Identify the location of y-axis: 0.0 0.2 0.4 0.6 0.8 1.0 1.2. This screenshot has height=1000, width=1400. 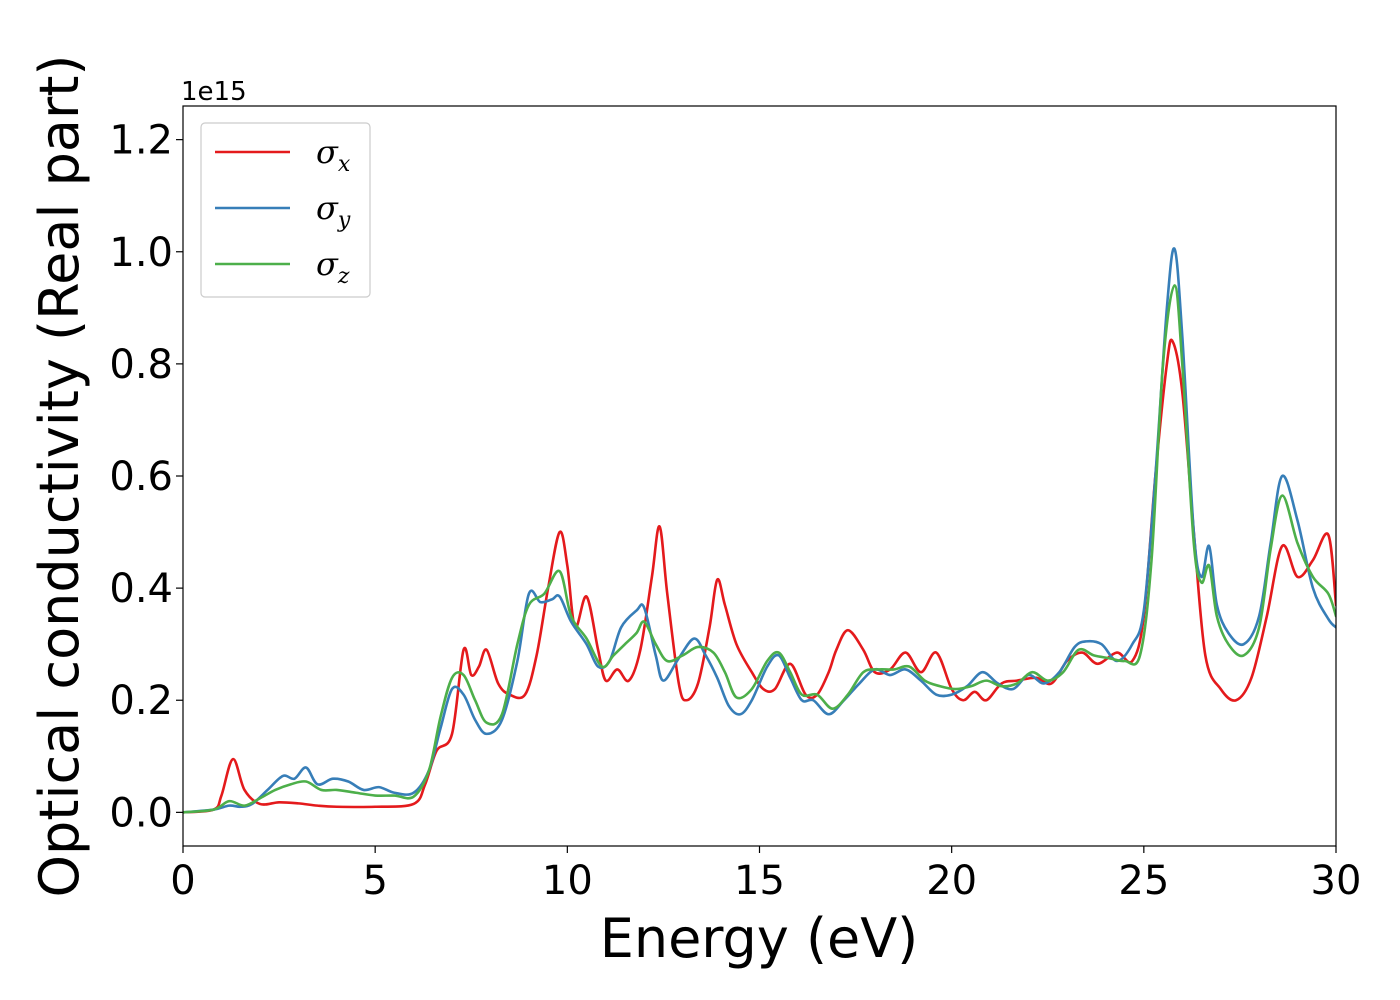
(146, 477).